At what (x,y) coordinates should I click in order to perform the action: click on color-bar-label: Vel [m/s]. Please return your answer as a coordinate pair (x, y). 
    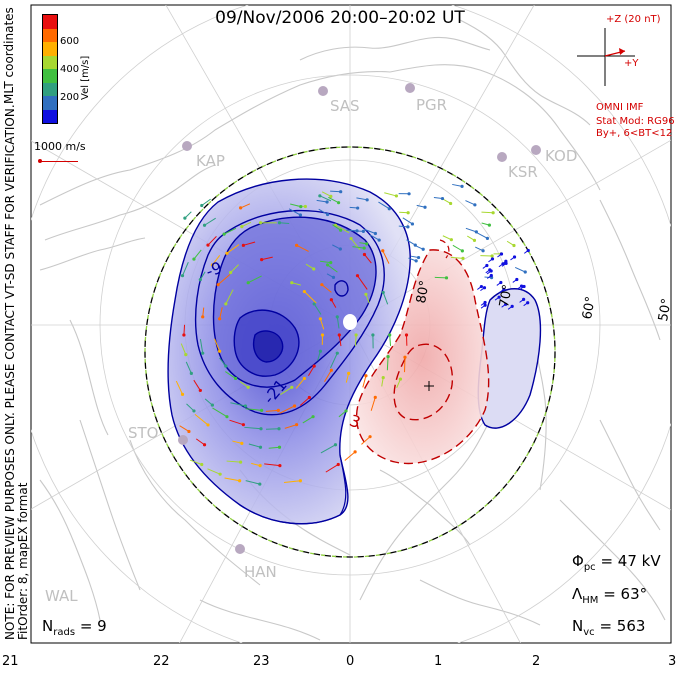
    Looking at the image, I should click on (85, 77).